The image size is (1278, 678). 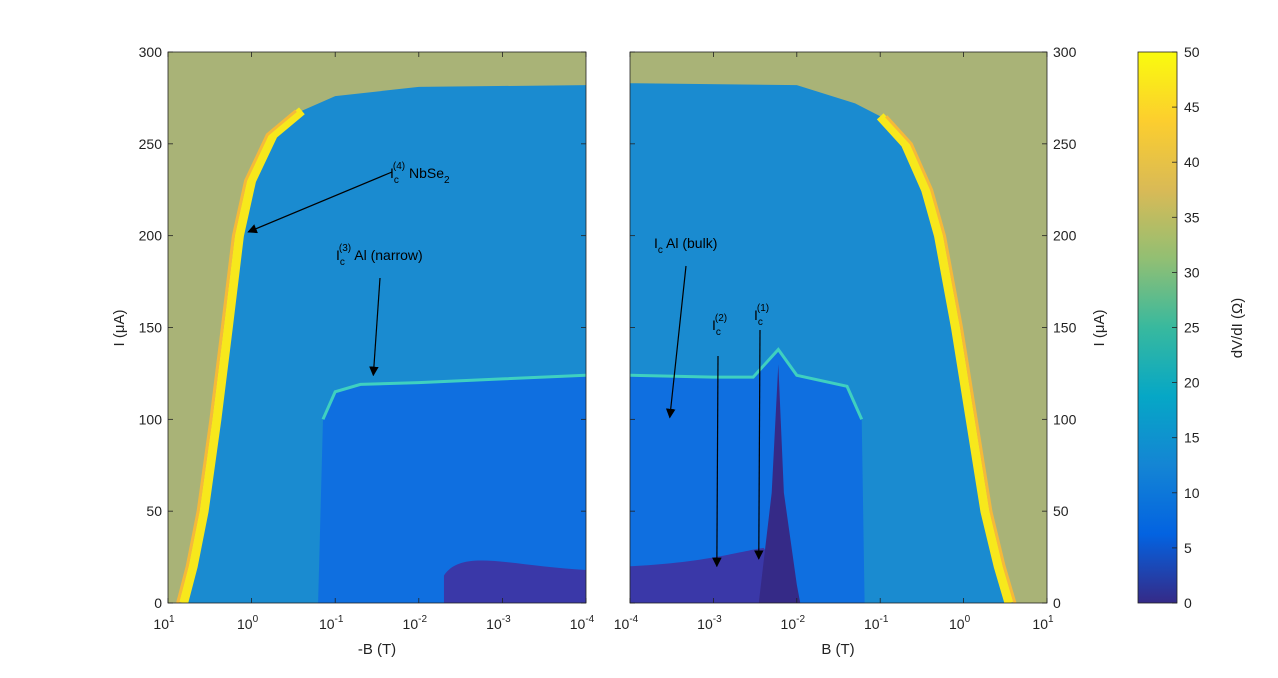 What do you see at coordinates (420, 173) in the screenshot?
I see `annotation-label: Ic(4) NbSe2` at bounding box center [420, 173].